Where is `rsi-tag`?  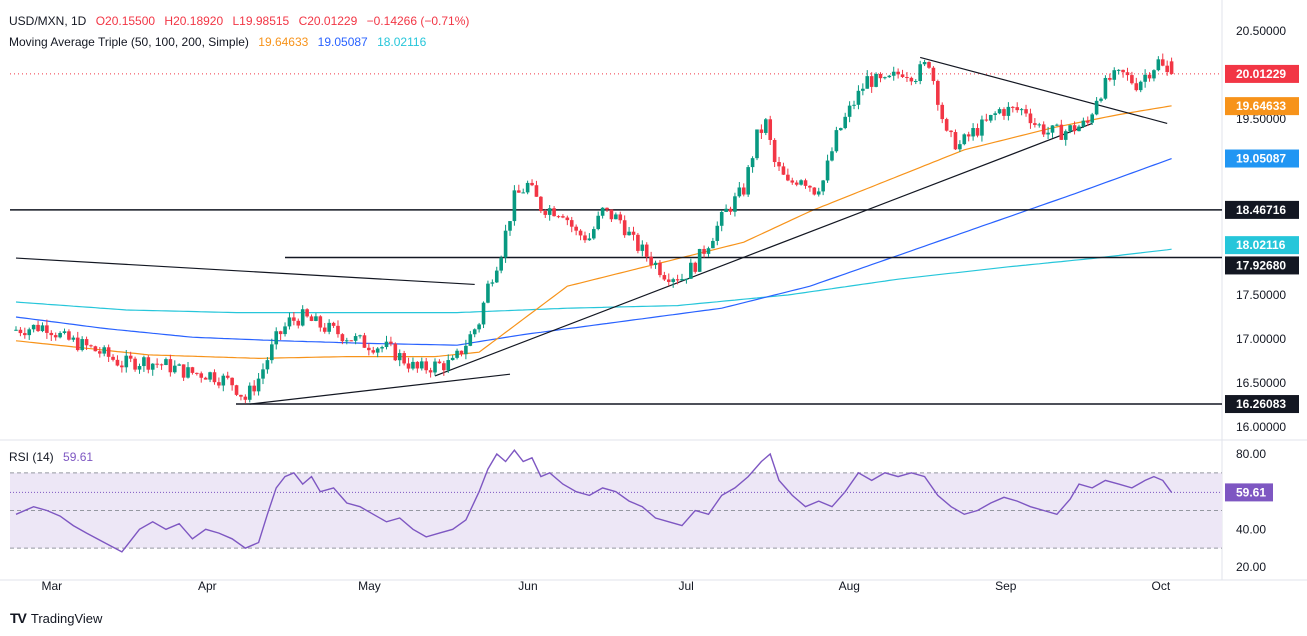
rsi-tag is located at coordinates (1249, 492).